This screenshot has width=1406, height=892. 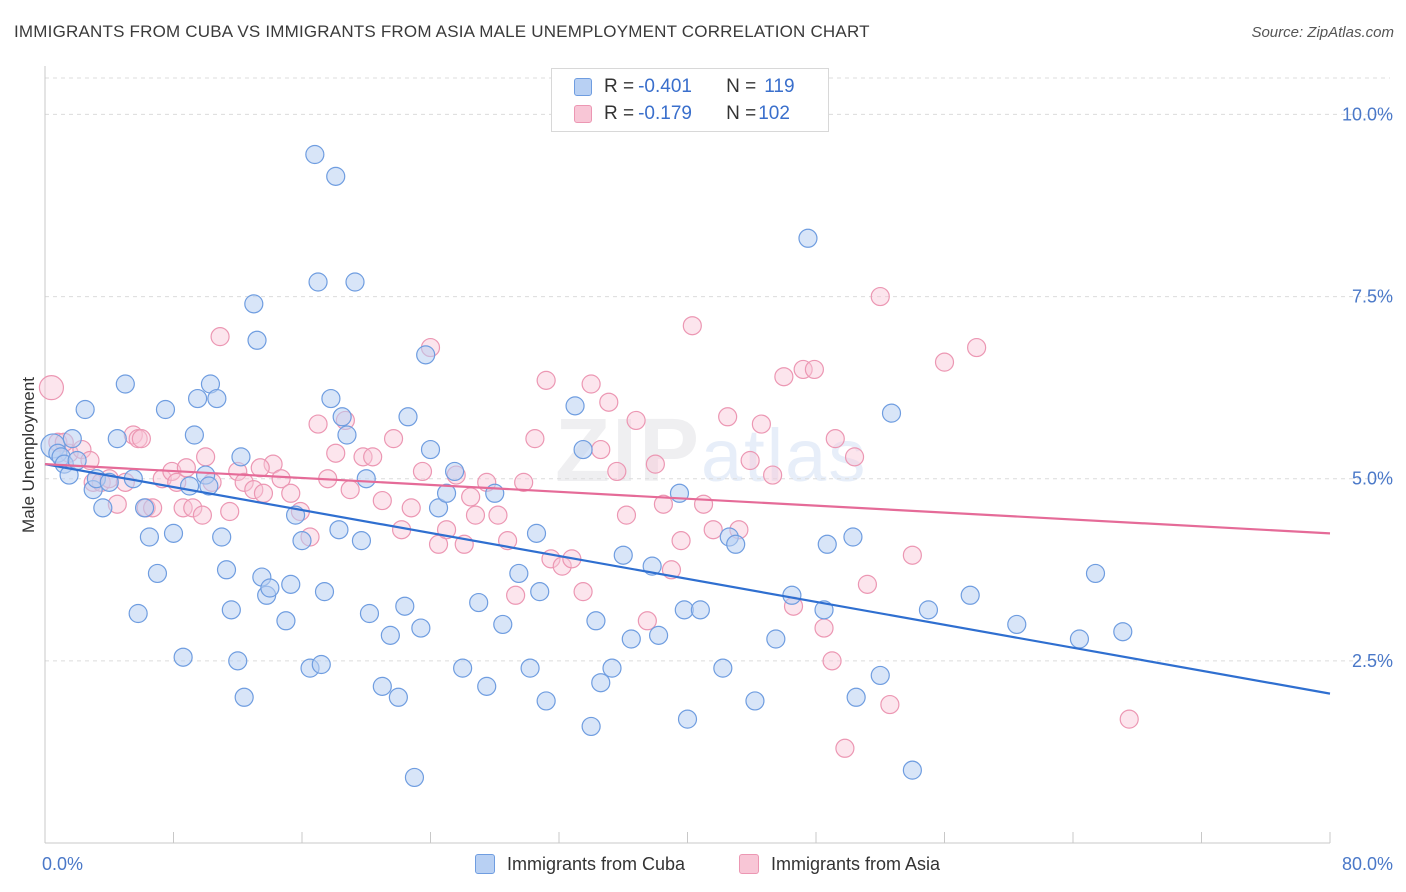 What do you see at coordinates (1372, 661) in the screenshot?
I see `y-tick-label: 2.5%` at bounding box center [1372, 661].